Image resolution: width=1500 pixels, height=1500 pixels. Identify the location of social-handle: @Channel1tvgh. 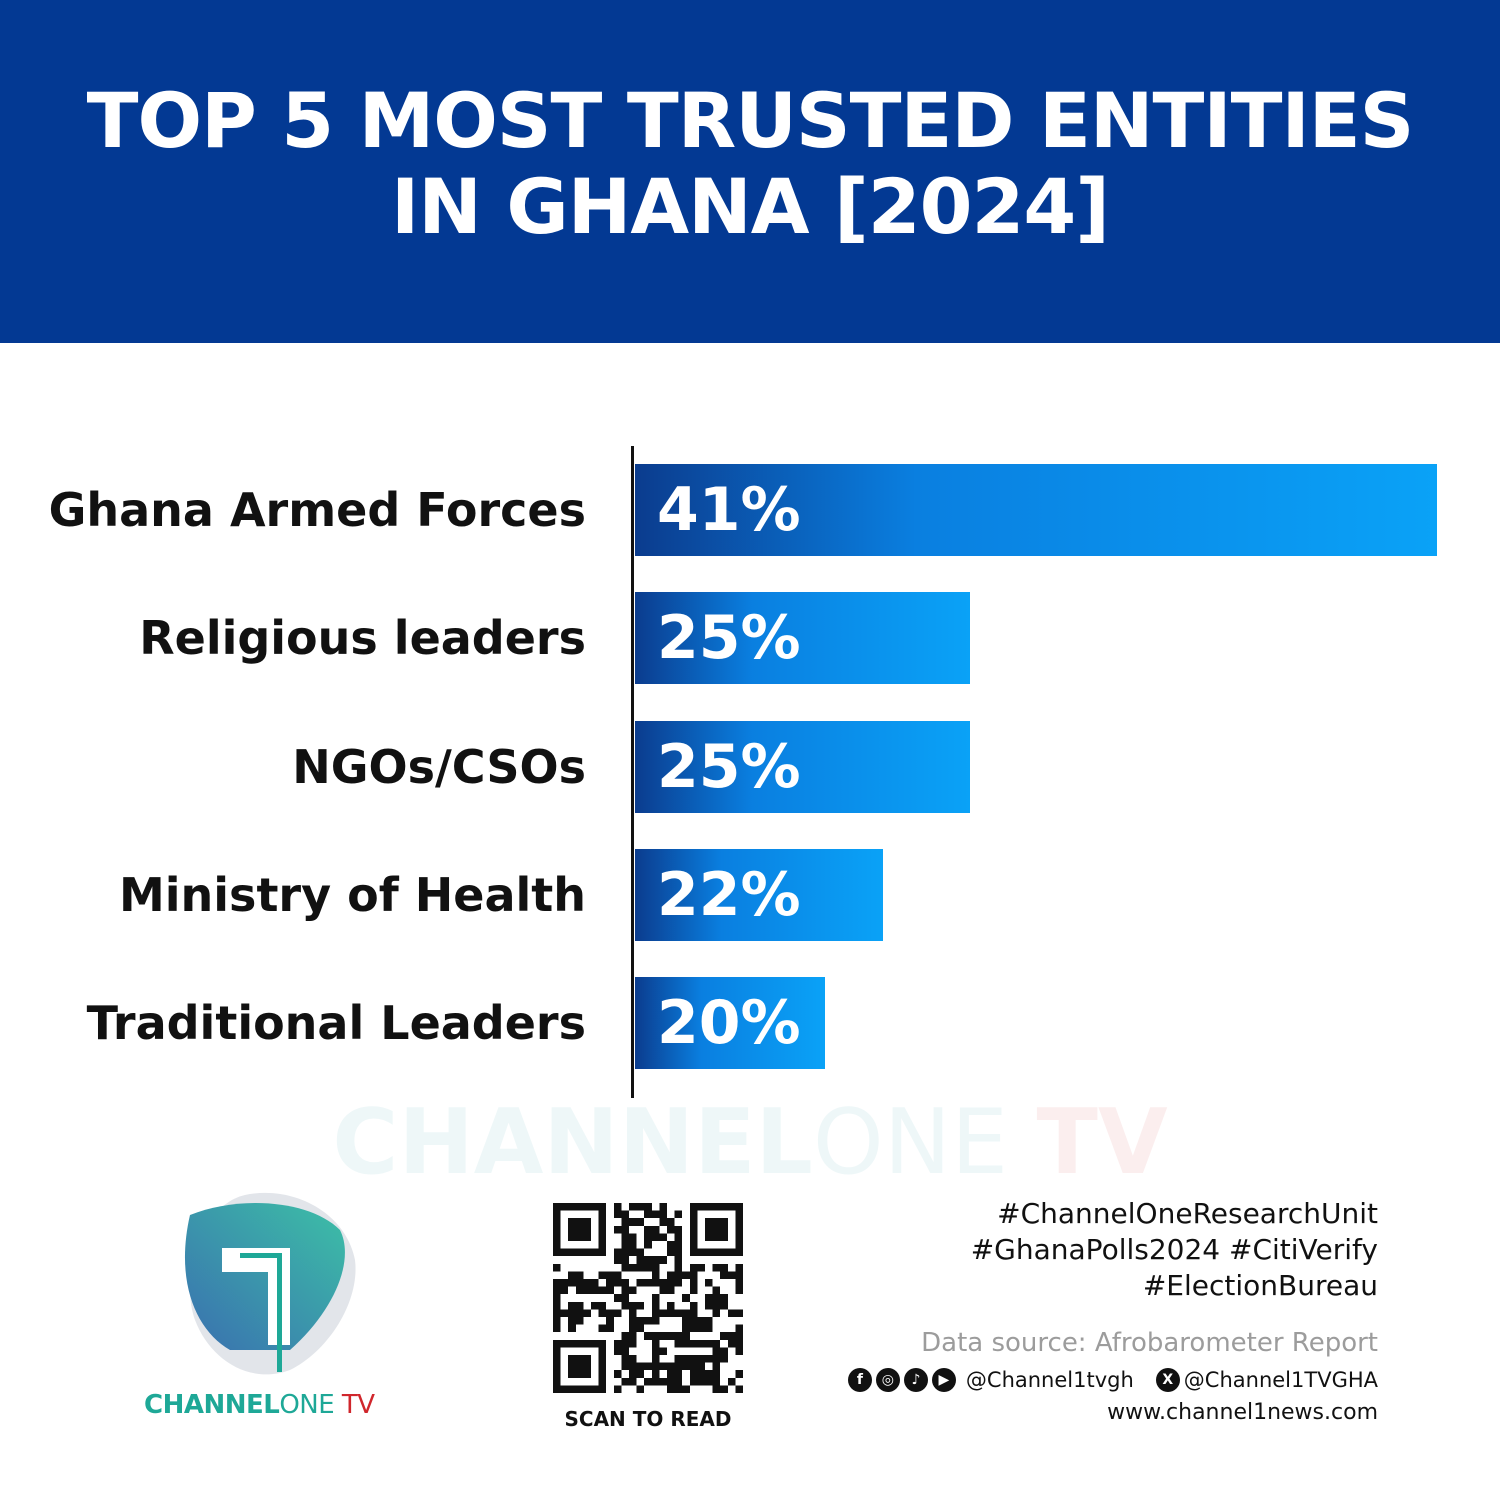
(1049, 1380).